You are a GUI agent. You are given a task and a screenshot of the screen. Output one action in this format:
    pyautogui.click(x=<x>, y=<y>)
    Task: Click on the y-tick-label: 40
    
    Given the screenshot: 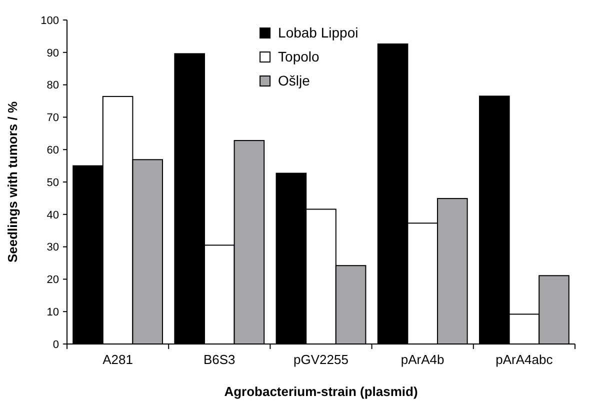 What is the action you would take?
    pyautogui.click(x=52, y=215)
    